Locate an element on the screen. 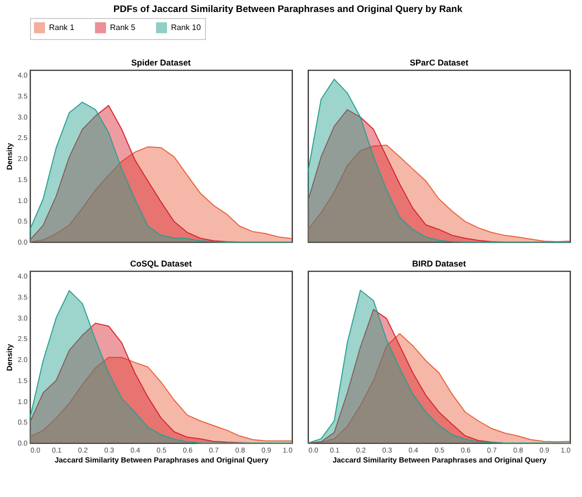 This screenshot has width=582, height=497. chart-title: Spider Dataset is located at coordinates (161, 63).